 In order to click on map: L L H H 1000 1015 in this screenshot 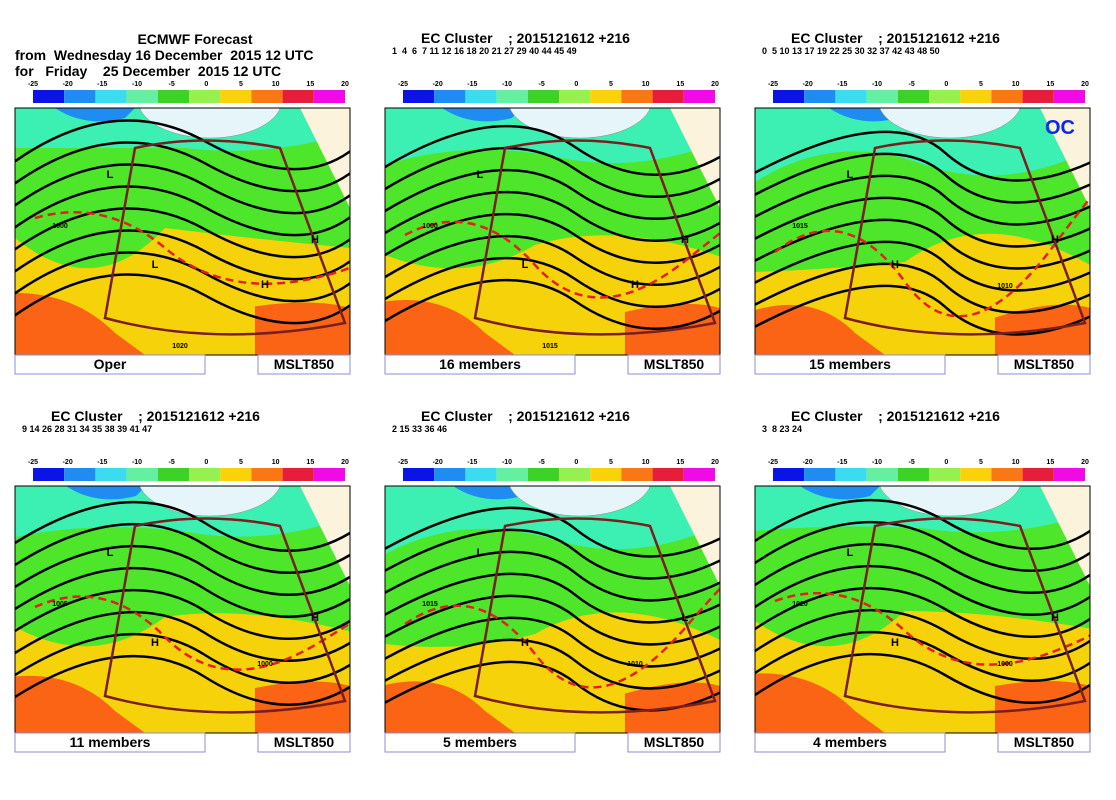, I will do `click(552, 231)`.